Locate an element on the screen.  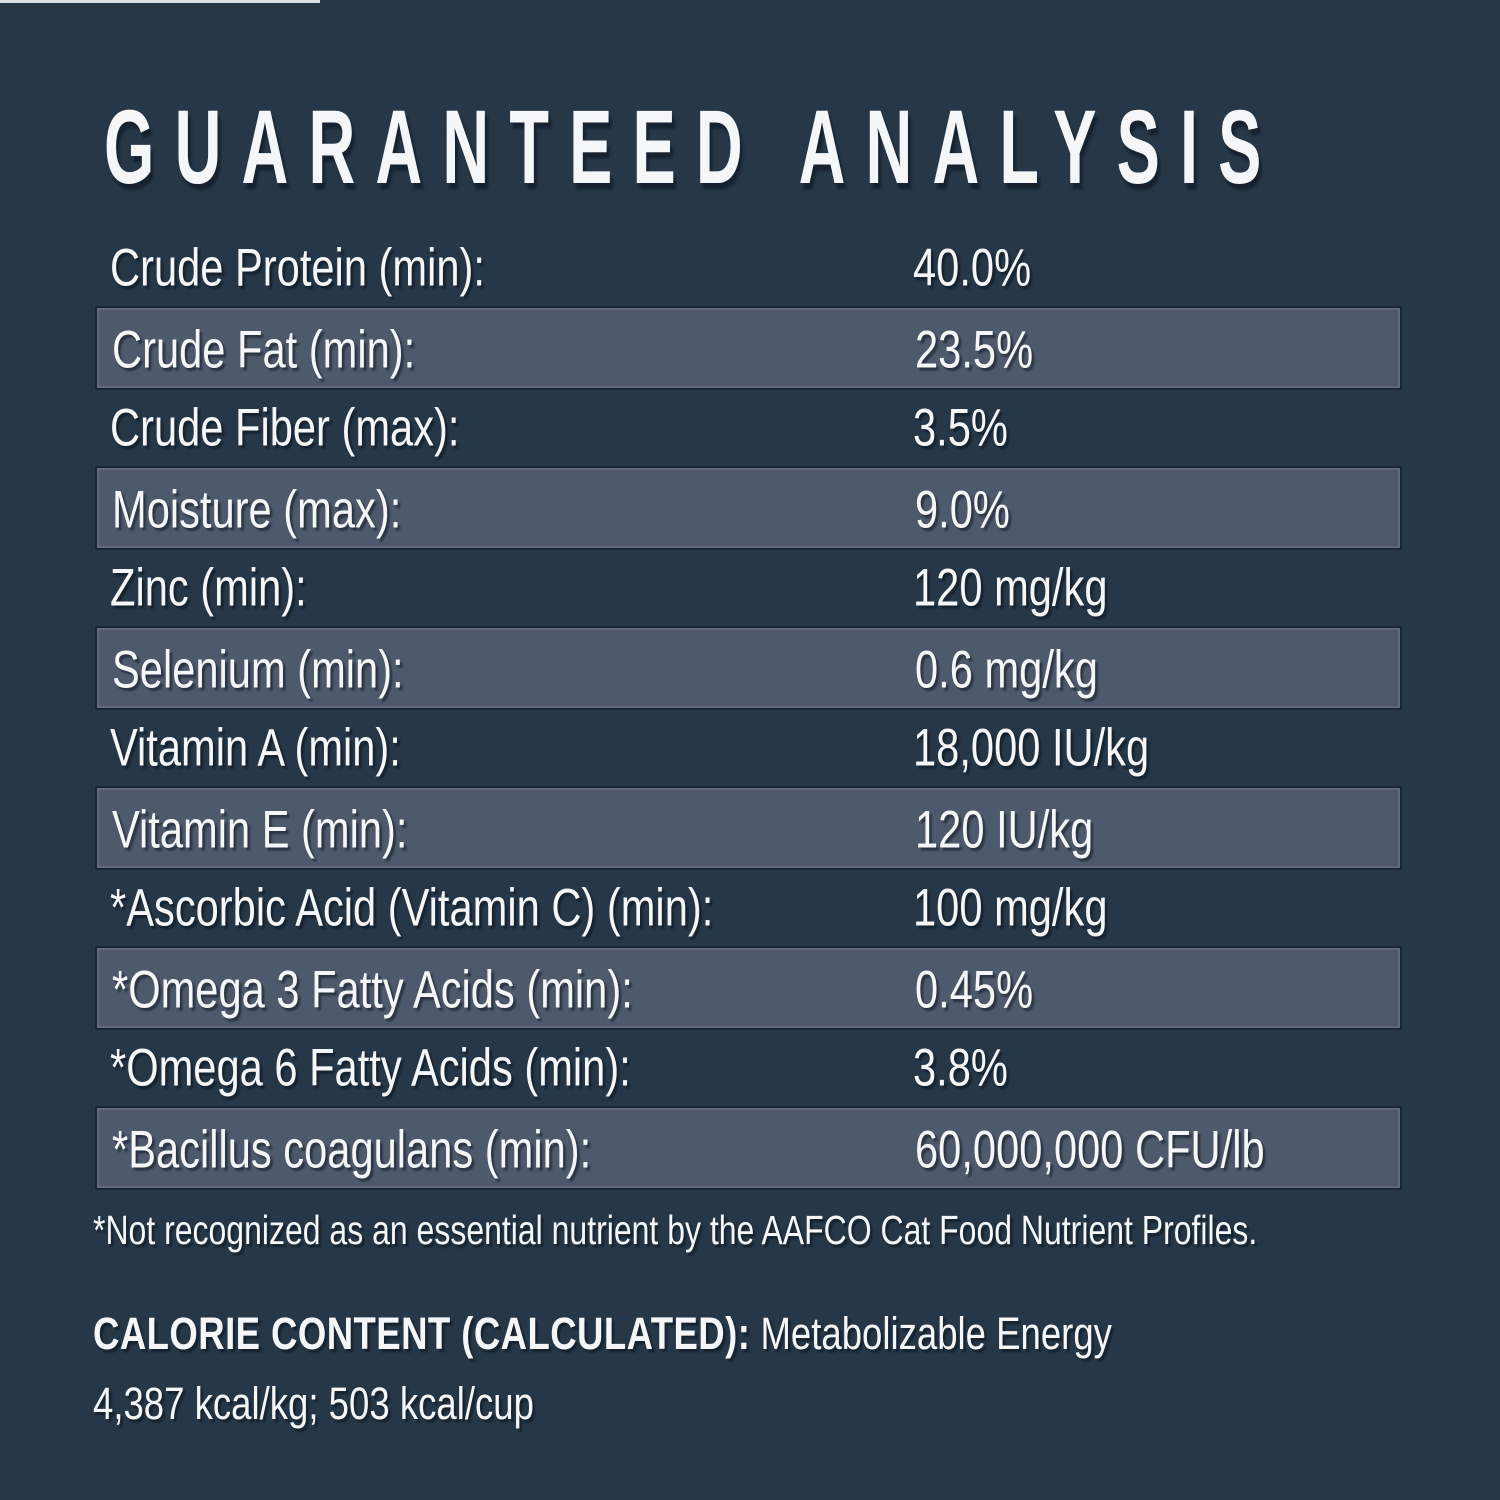
nutrient-label: *Omega 3 Fatty Acids (min): is located at coordinates (372, 990).